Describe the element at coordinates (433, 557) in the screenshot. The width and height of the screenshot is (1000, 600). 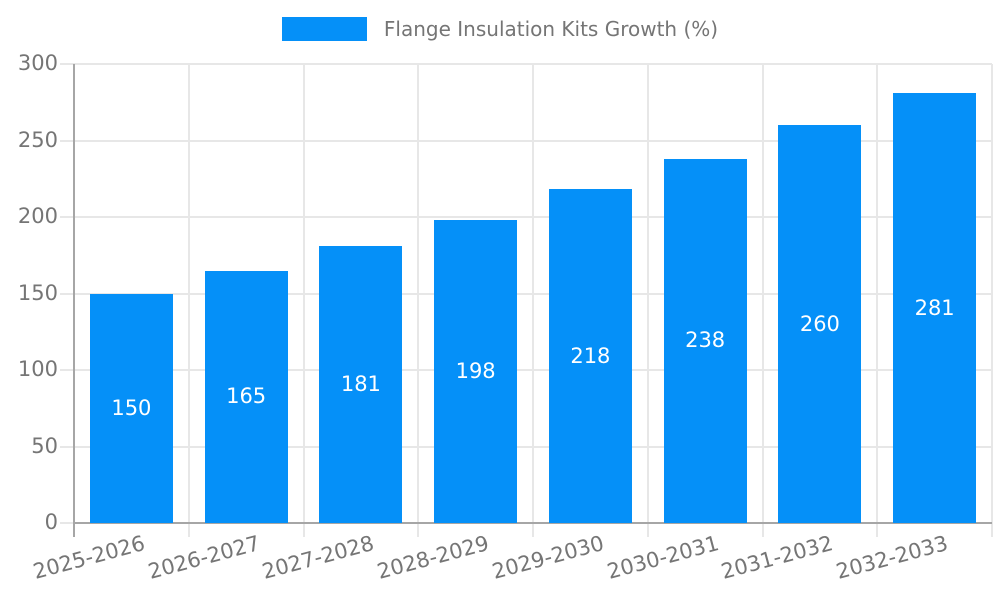
I see `x-tick-label: 2028-2029` at that location.